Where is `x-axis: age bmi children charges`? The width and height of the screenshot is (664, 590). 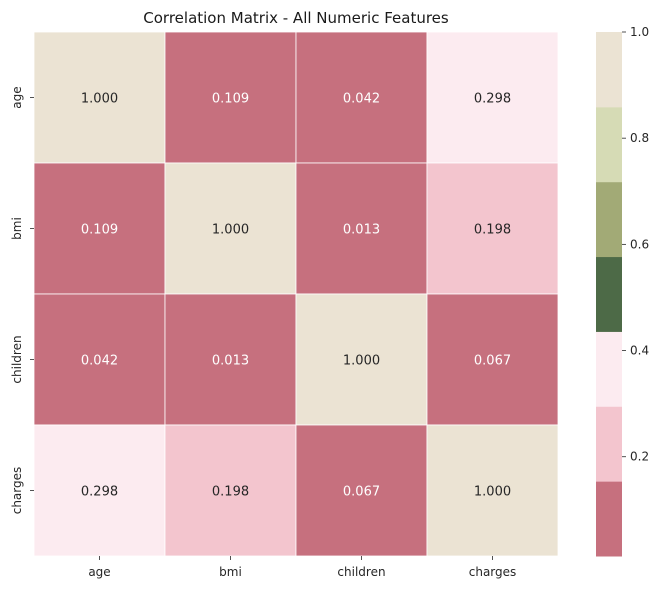
x-axis: age bmi children charges is located at coordinates (302, 567).